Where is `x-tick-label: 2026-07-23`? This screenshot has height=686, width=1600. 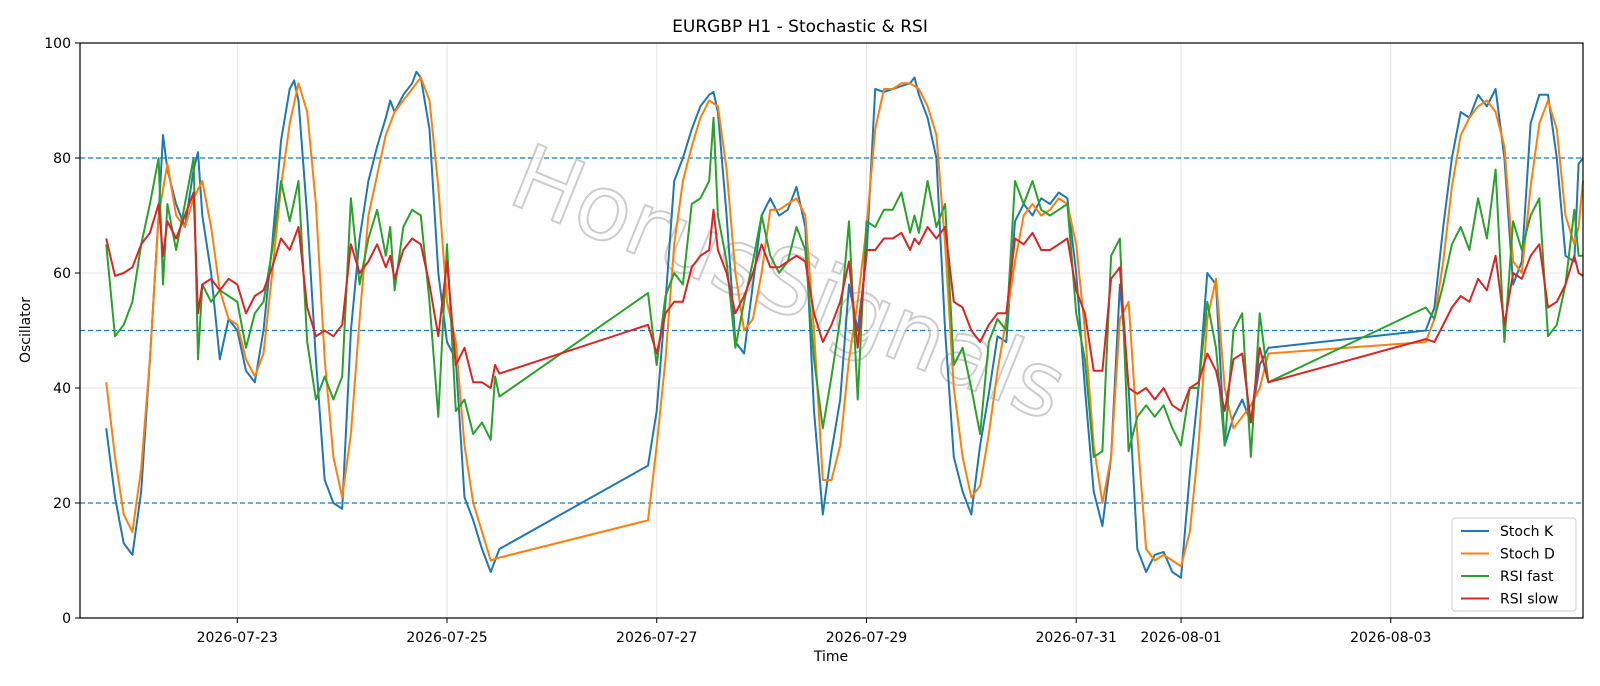 x-tick-label: 2026-07-23 is located at coordinates (237, 638).